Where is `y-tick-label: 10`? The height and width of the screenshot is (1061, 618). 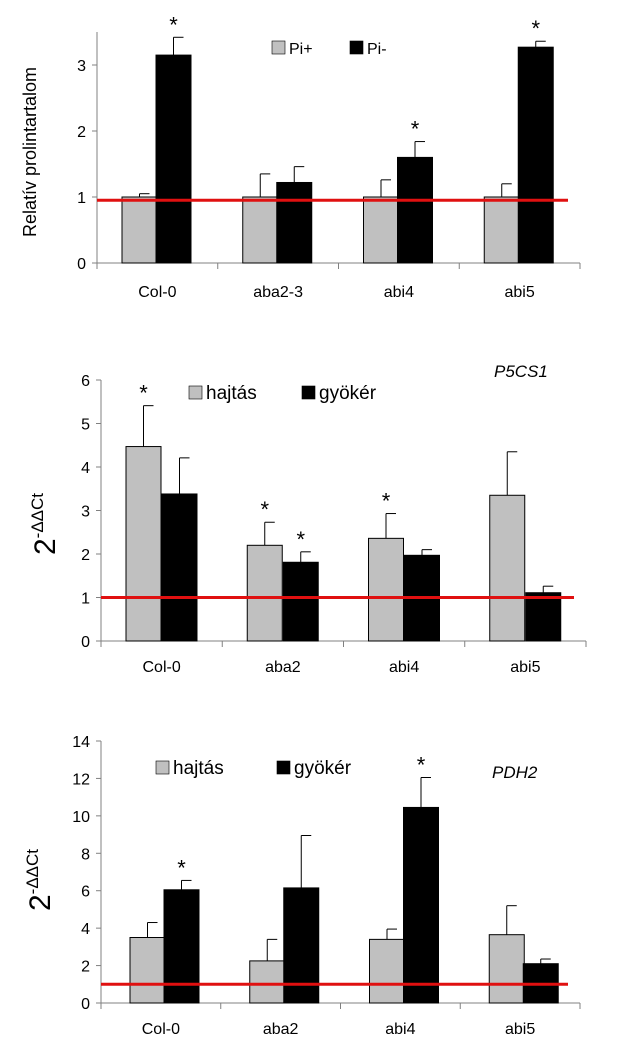
y-tick-label: 10 is located at coordinates (81, 817).